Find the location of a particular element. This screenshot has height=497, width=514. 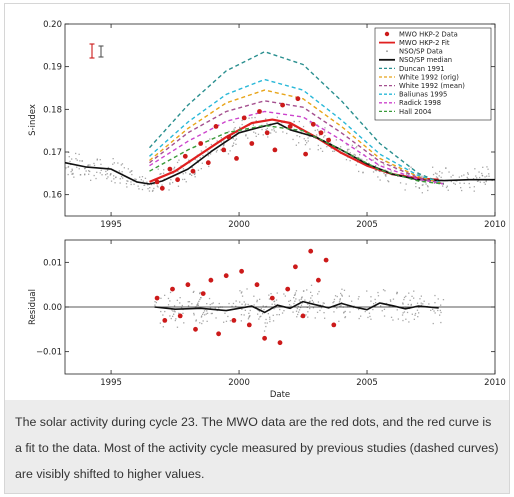

legend-entry: White 1992 (mean) is located at coordinates (432, 86).